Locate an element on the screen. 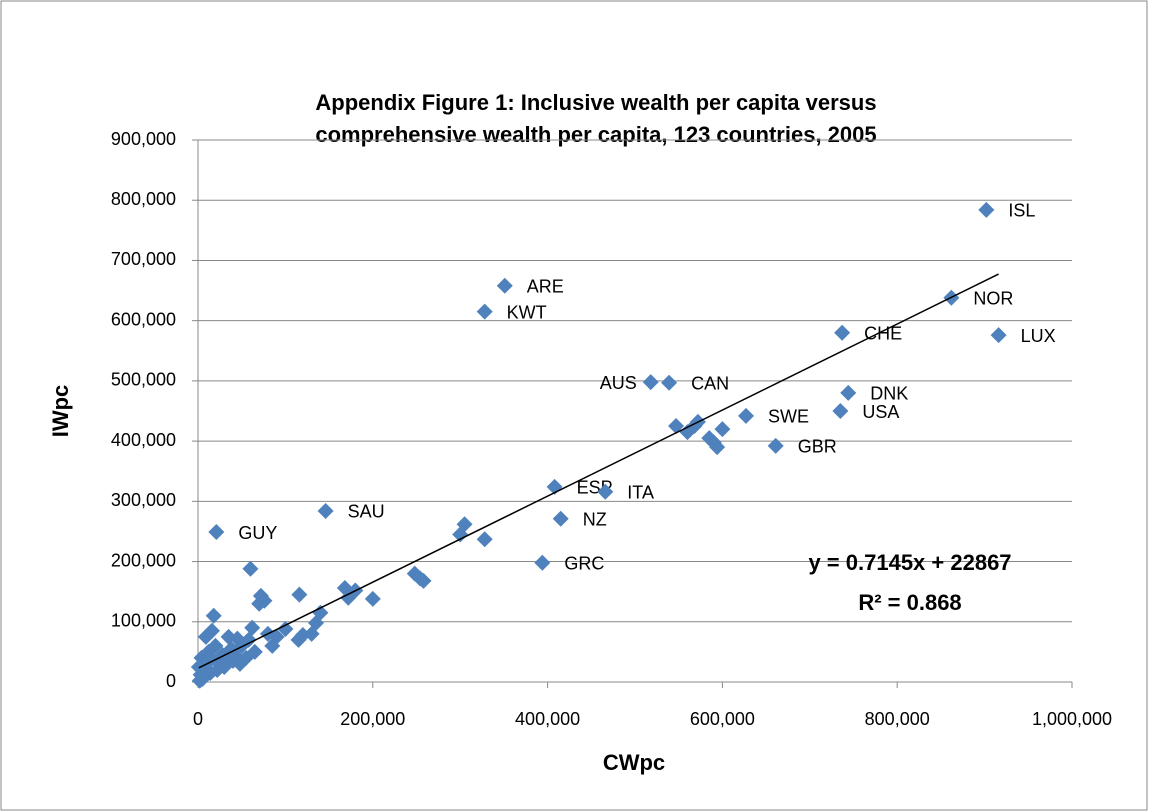  point-label: ISL is located at coordinates (1021, 211).